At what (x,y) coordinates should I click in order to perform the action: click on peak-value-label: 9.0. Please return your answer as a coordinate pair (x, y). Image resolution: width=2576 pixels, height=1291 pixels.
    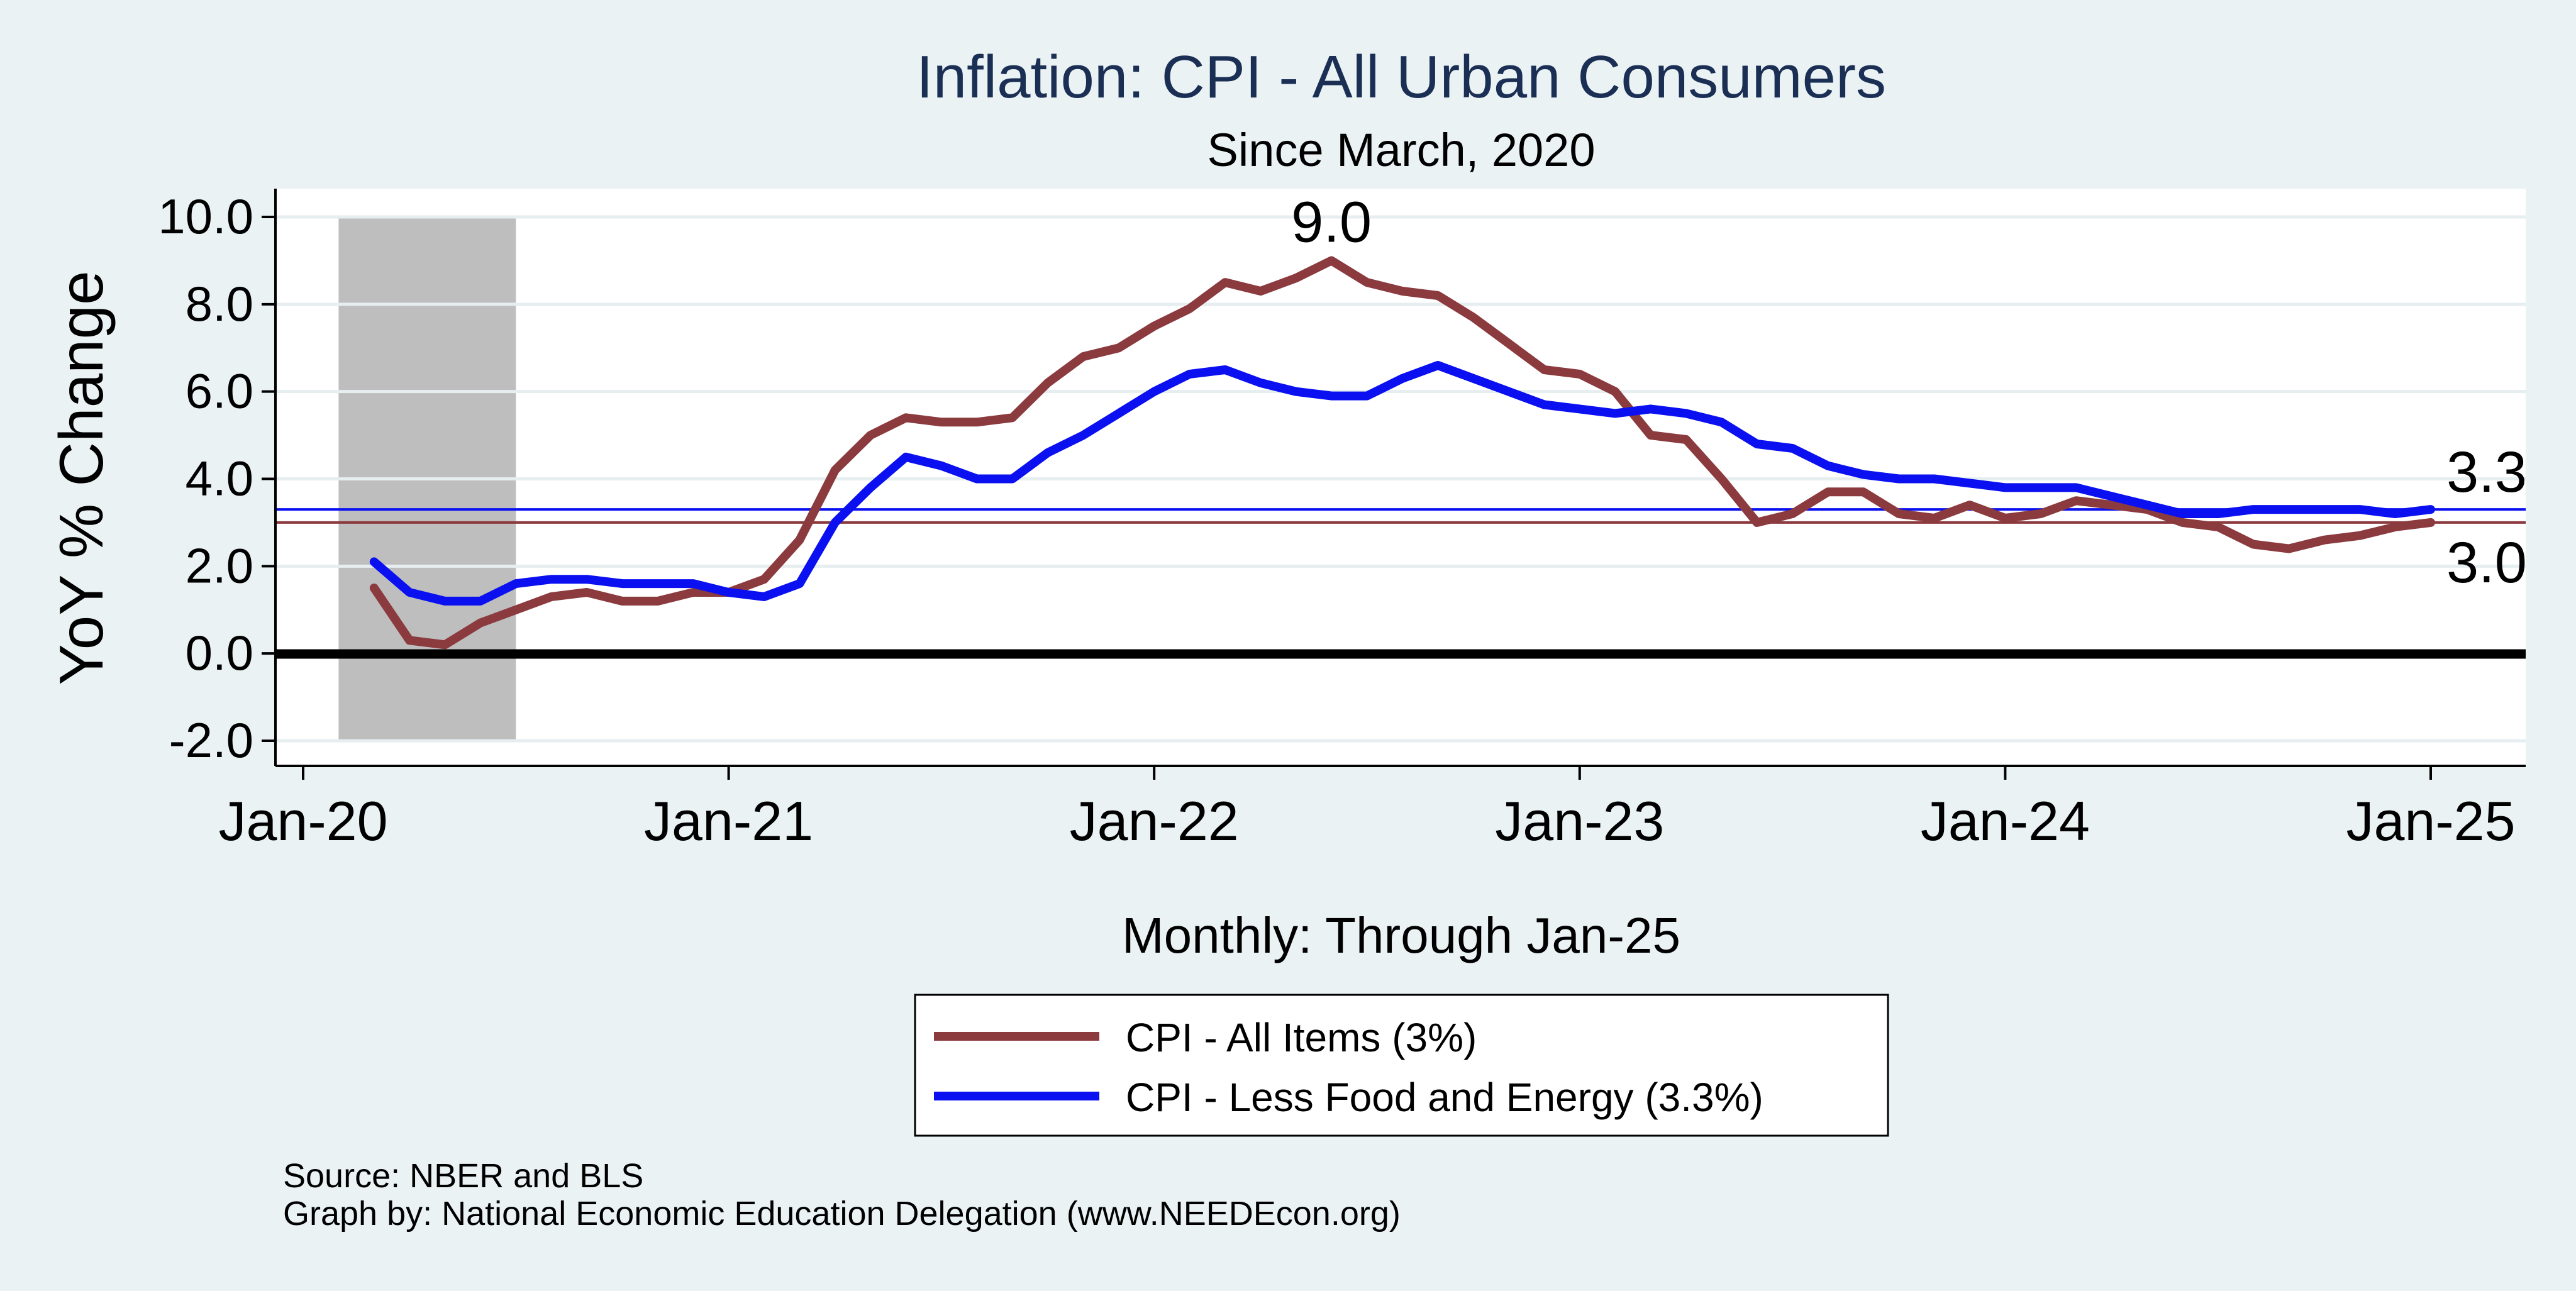
    Looking at the image, I should click on (1331, 222).